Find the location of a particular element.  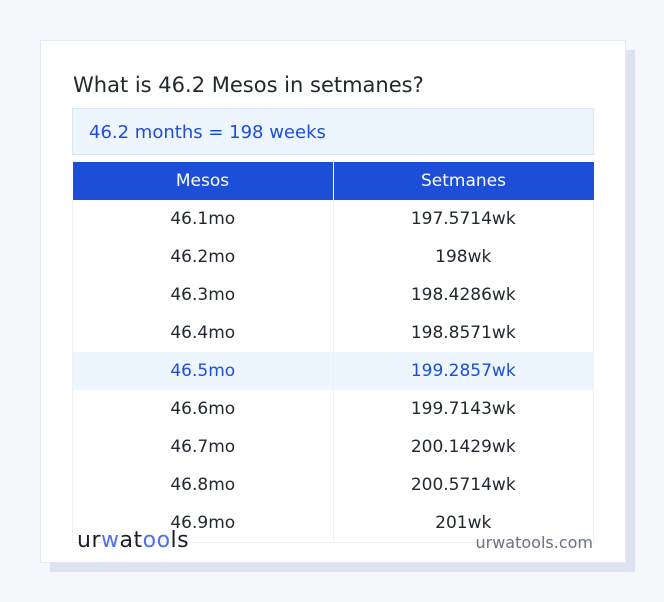

cell-mesos: 46.1mo is located at coordinates (203, 219).